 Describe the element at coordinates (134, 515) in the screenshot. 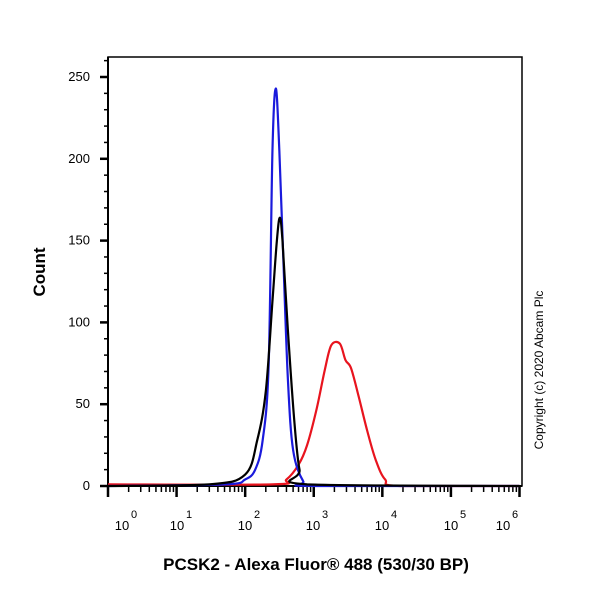

I see `svg-text: 0` at that location.